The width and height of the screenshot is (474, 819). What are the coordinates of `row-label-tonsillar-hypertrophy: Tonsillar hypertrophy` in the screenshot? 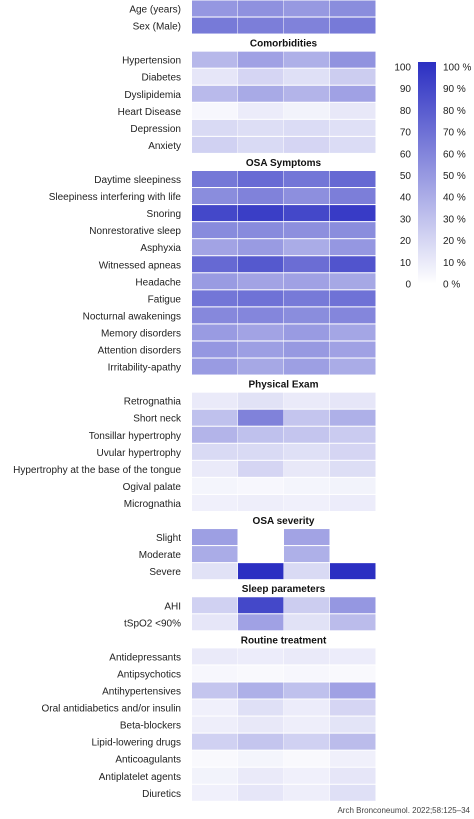 It's located at (135, 436).